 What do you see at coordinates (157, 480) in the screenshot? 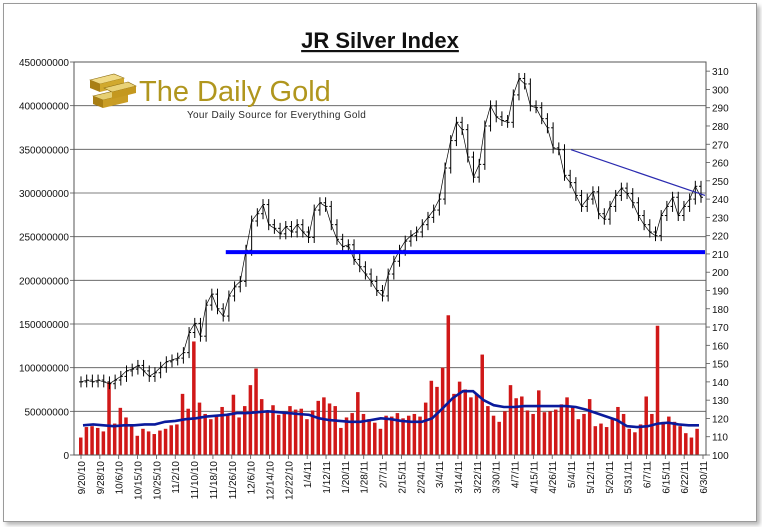
I see `x-tick-label: 10/25/10` at bounding box center [157, 480].